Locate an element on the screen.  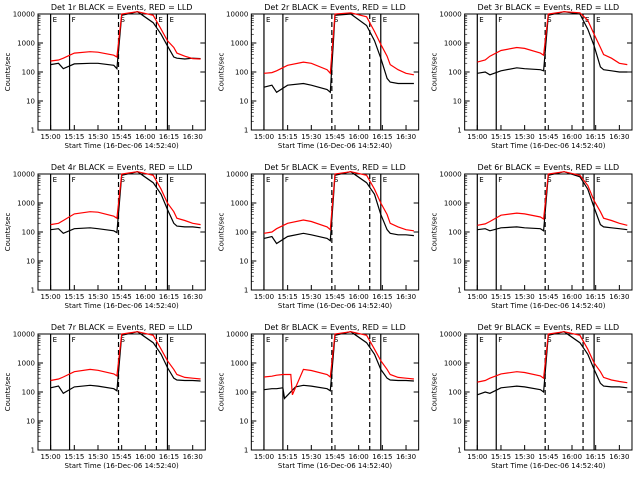
panel-title: Det 7r BLACK = Events, RED = LLD is located at coordinates (122, 327).